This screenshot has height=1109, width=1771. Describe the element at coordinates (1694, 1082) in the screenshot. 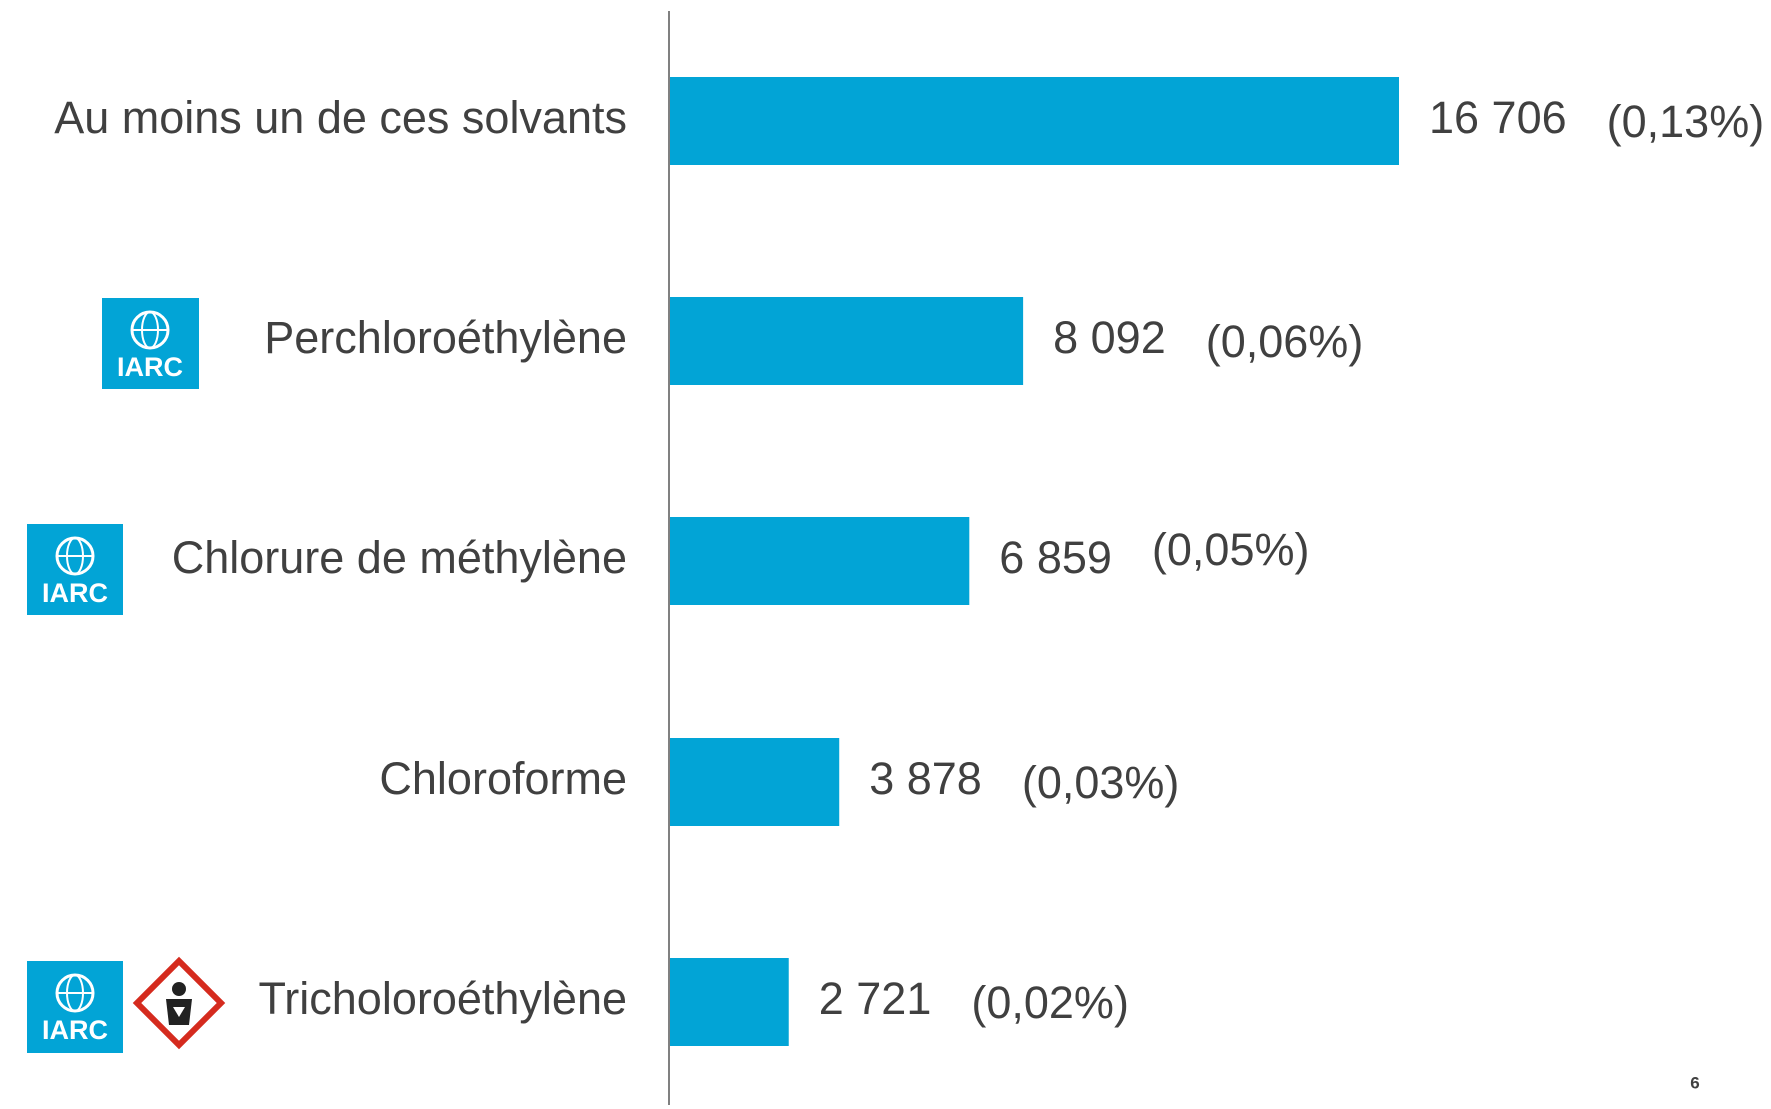

I see `page-number: 6` at that location.